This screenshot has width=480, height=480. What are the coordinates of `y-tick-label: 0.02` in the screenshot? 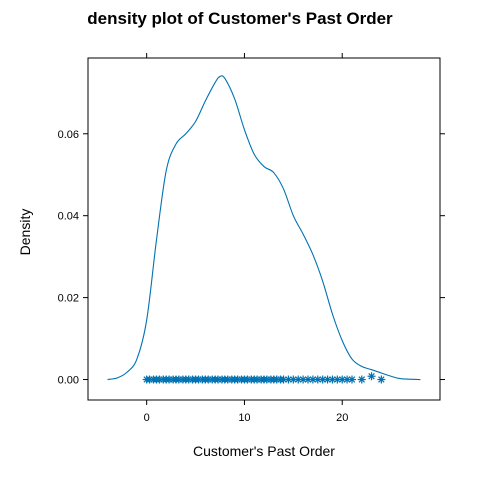 It's located at (68, 299).